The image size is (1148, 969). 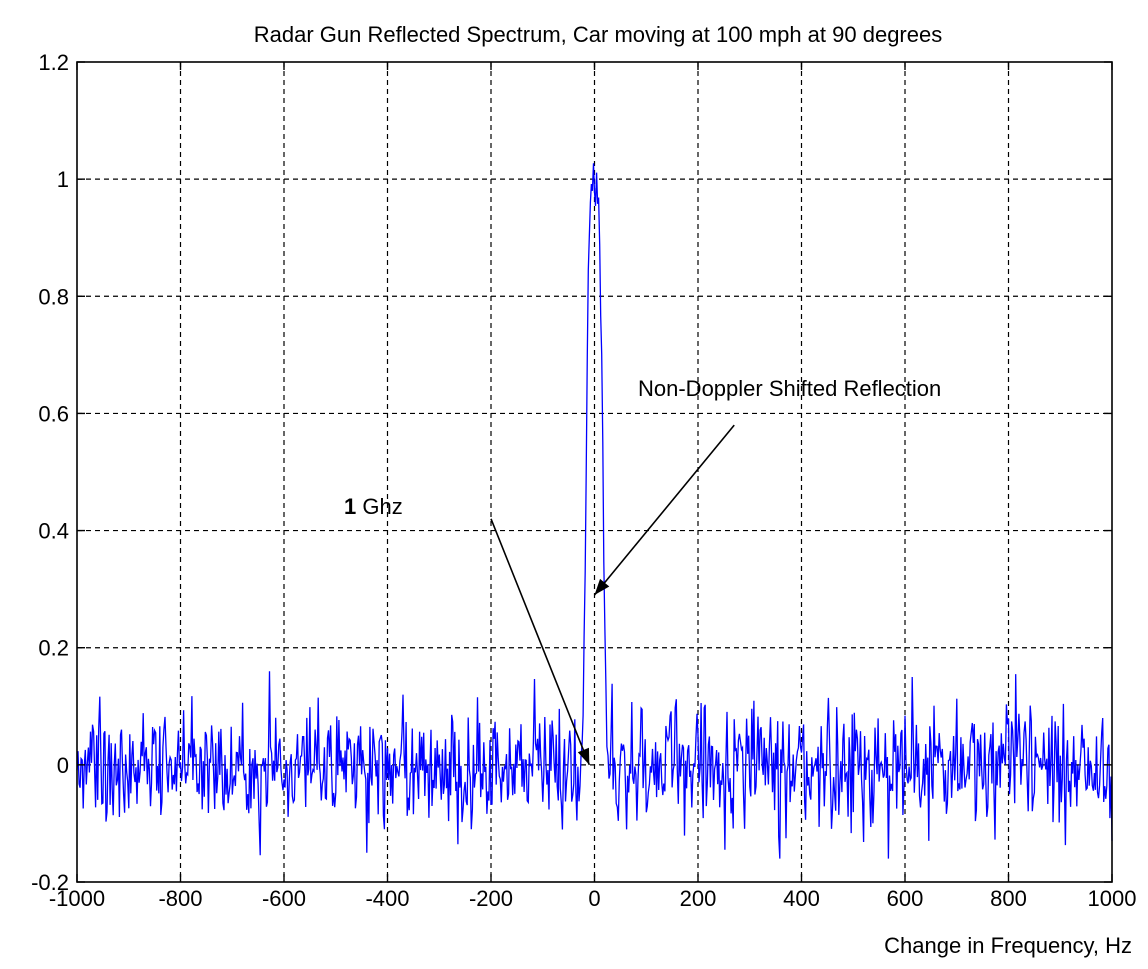 I want to click on x-tick-label: 0, so click(x=594, y=898).